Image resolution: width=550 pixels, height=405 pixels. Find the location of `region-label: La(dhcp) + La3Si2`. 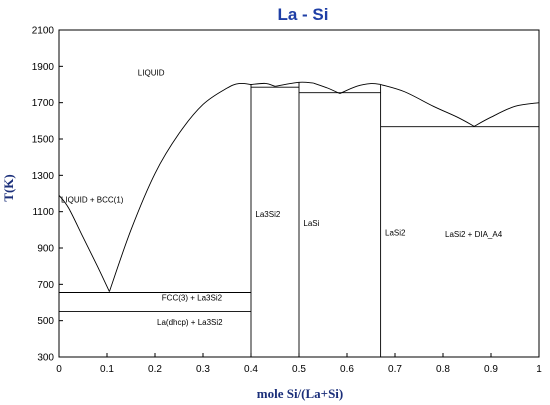

region-label: La(dhcp) + La3Si2 is located at coordinates (190, 322).